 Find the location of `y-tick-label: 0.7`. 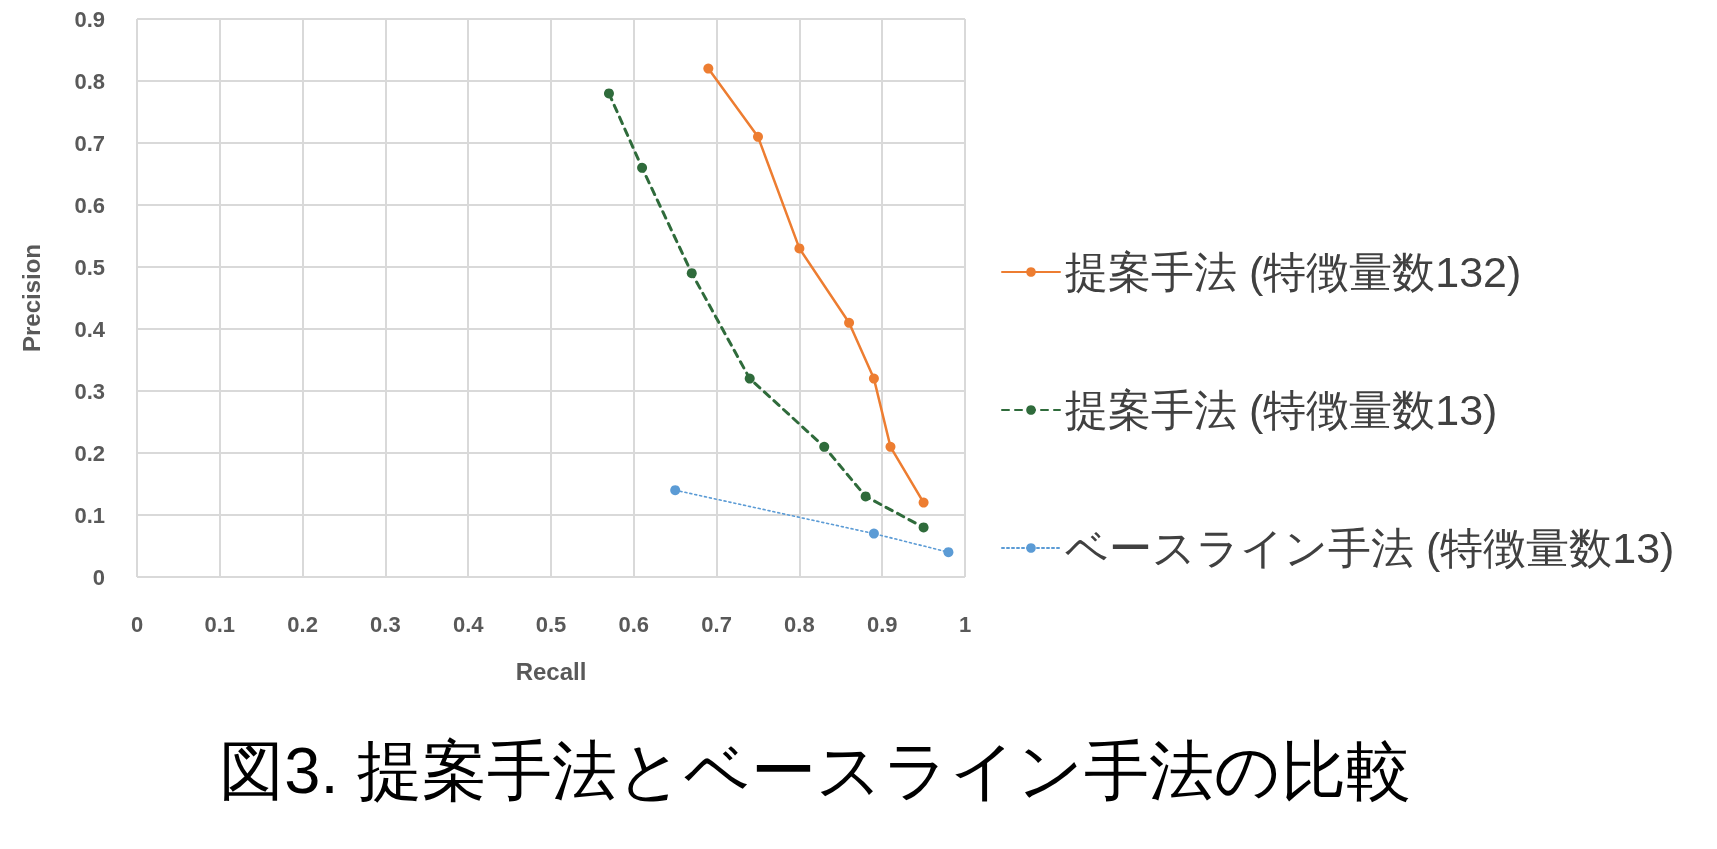

y-tick-label: 0.7 is located at coordinates (89, 143).